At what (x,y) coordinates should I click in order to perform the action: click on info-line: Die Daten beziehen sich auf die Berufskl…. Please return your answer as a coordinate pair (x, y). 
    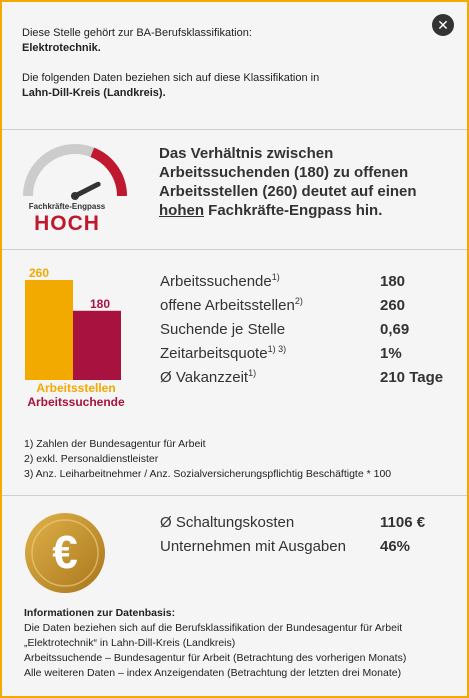
    Looking at the image, I should click on (213, 628).